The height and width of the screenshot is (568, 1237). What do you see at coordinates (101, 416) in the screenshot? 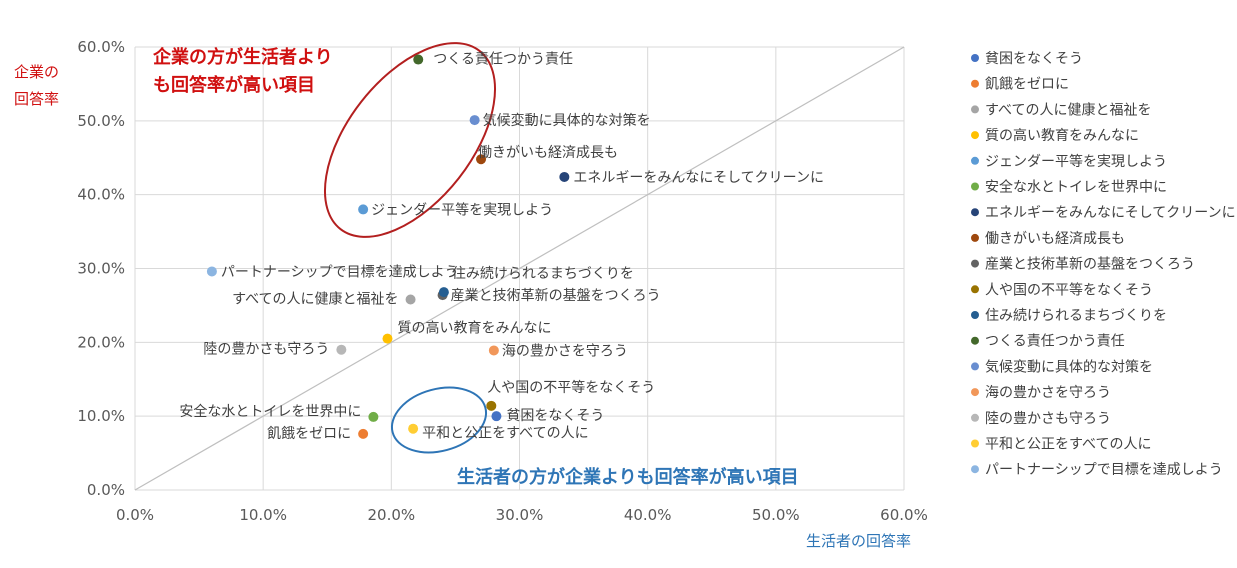
I see `y-tick-label: 10.0%` at bounding box center [101, 416].